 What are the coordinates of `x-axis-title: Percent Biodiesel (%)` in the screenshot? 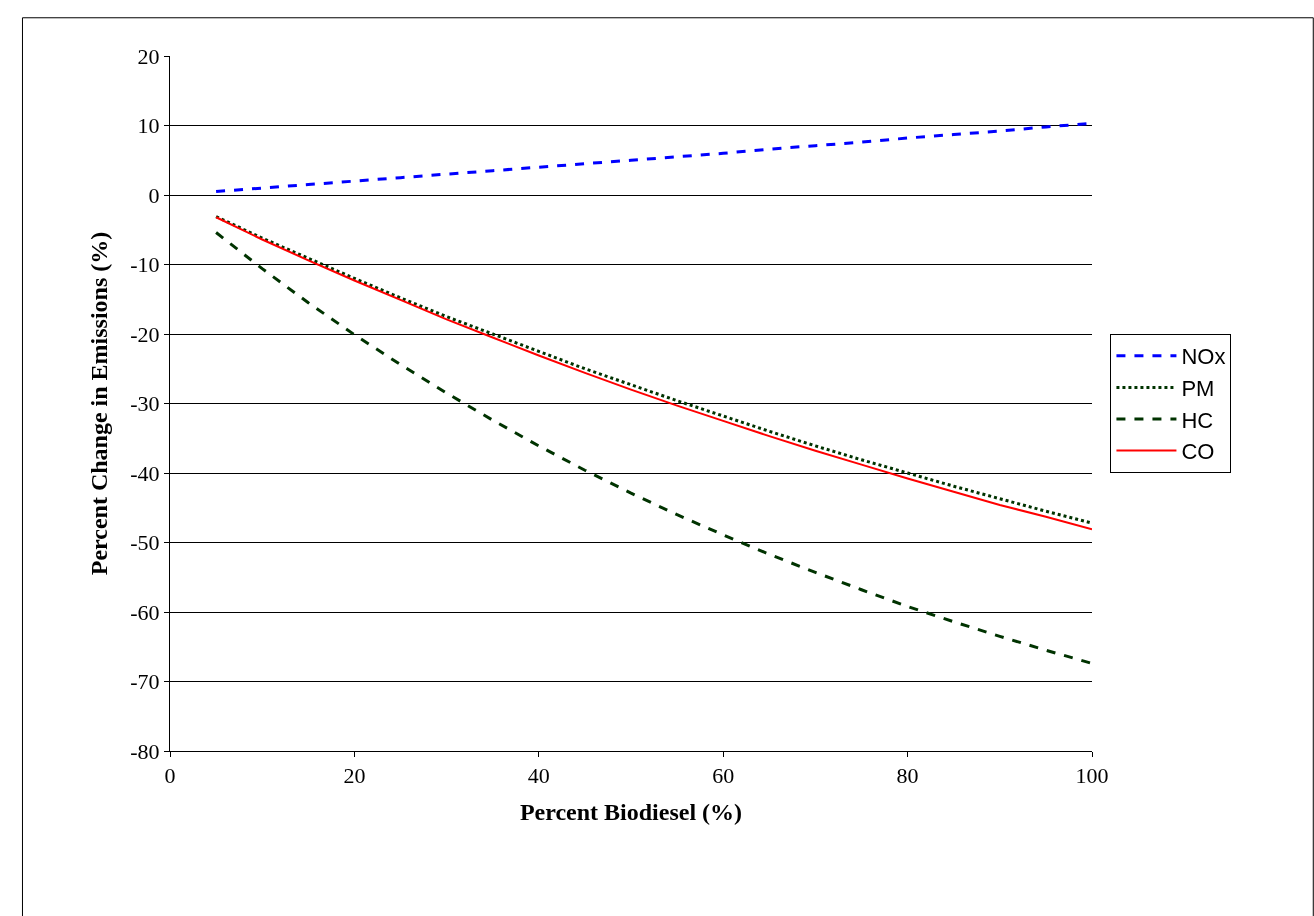 It's located at (631, 811).